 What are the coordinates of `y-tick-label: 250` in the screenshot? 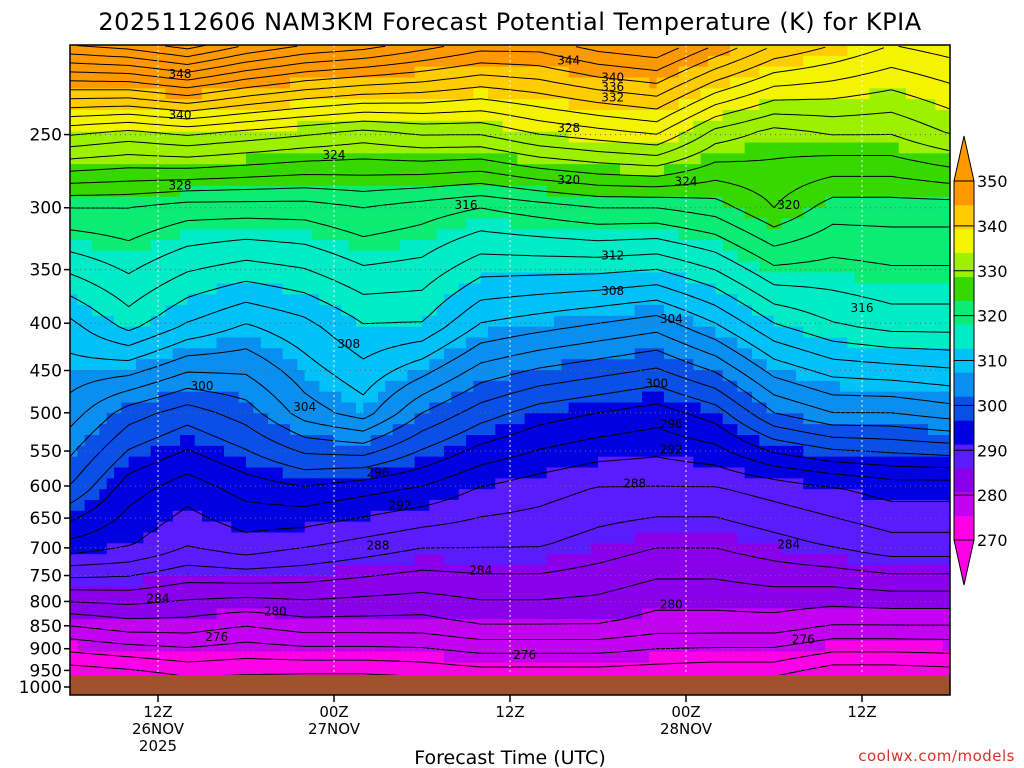 It's located at (46, 136).